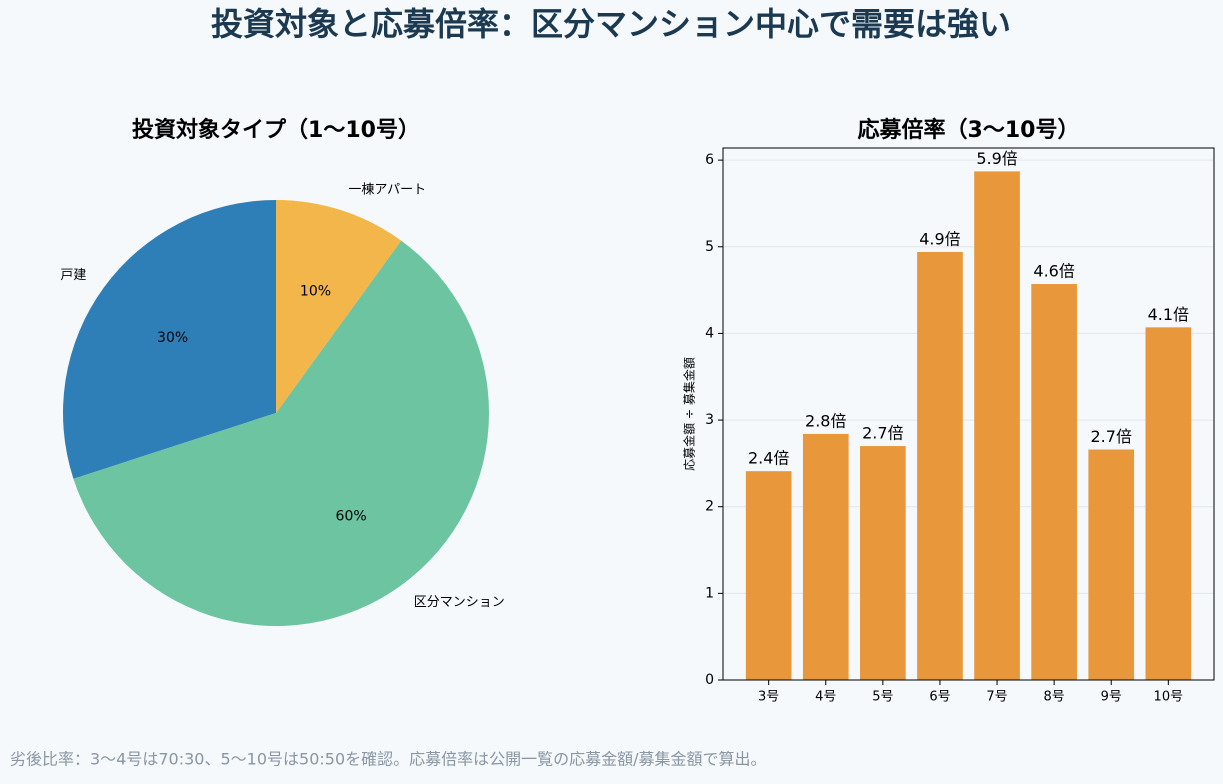 The height and width of the screenshot is (784, 1223). What do you see at coordinates (1168, 314) in the screenshot?
I see `bar-value-label: 4.1倍` at bounding box center [1168, 314].